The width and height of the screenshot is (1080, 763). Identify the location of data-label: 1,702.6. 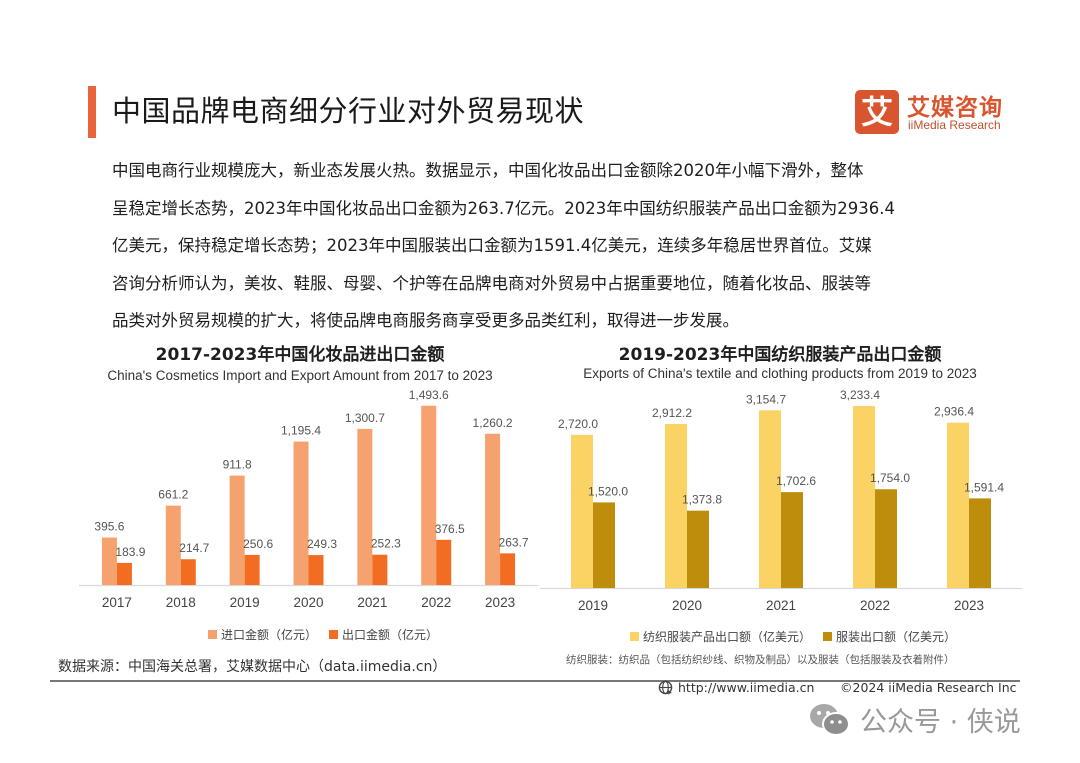
(796, 481).